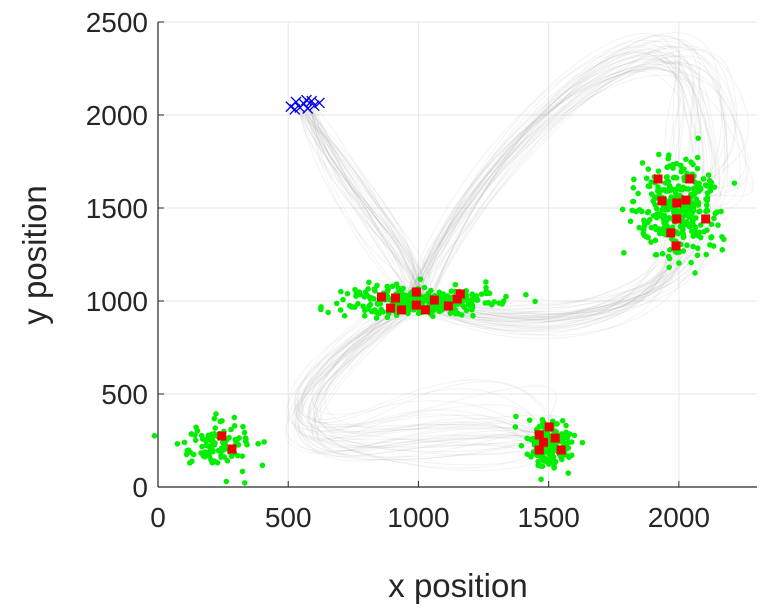 The height and width of the screenshot is (616, 769). What do you see at coordinates (305, 104) in the screenshot?
I see `blue-crosses` at bounding box center [305, 104].